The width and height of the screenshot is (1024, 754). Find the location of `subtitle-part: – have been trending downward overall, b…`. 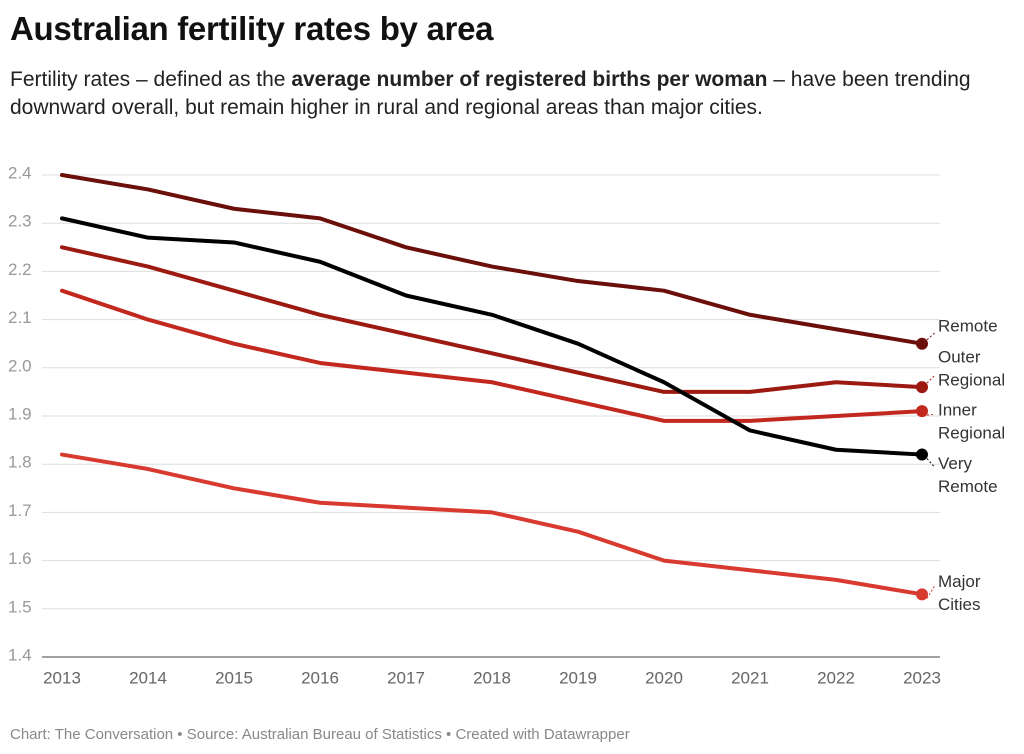

subtitle-part: – have been trending downward overall, b… is located at coordinates (490, 93).